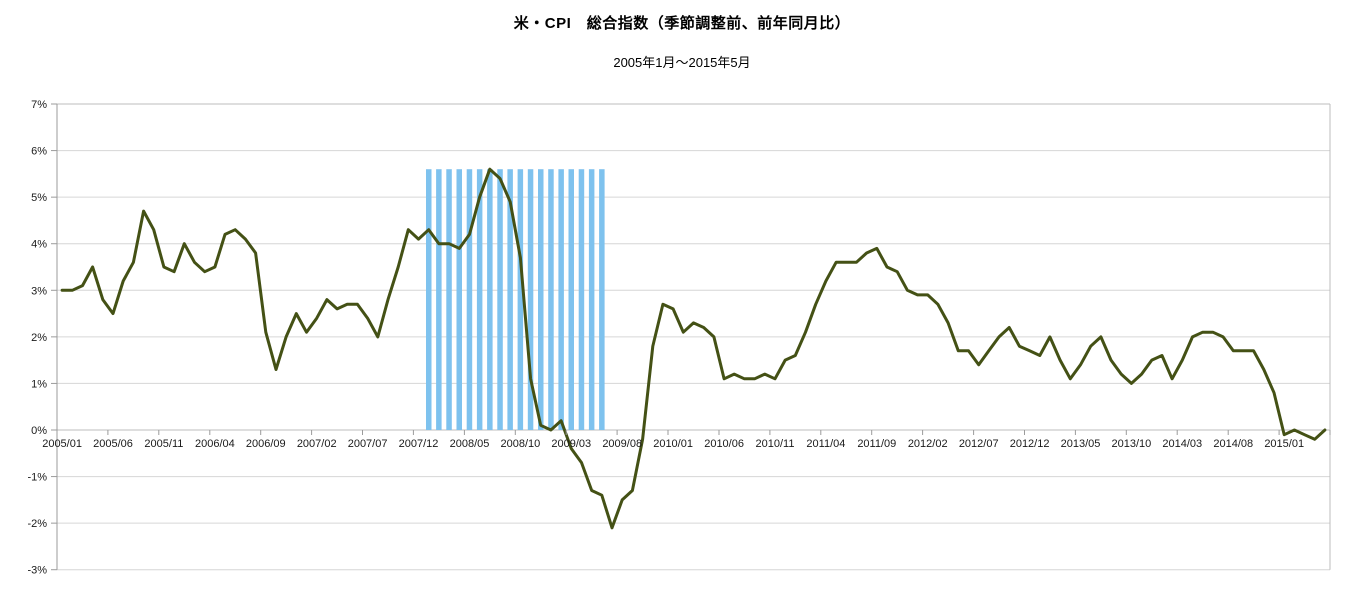 The width and height of the screenshot is (1364, 597). Describe the element at coordinates (37, 524) in the screenshot. I see `y-axis-label: -2%` at that location.